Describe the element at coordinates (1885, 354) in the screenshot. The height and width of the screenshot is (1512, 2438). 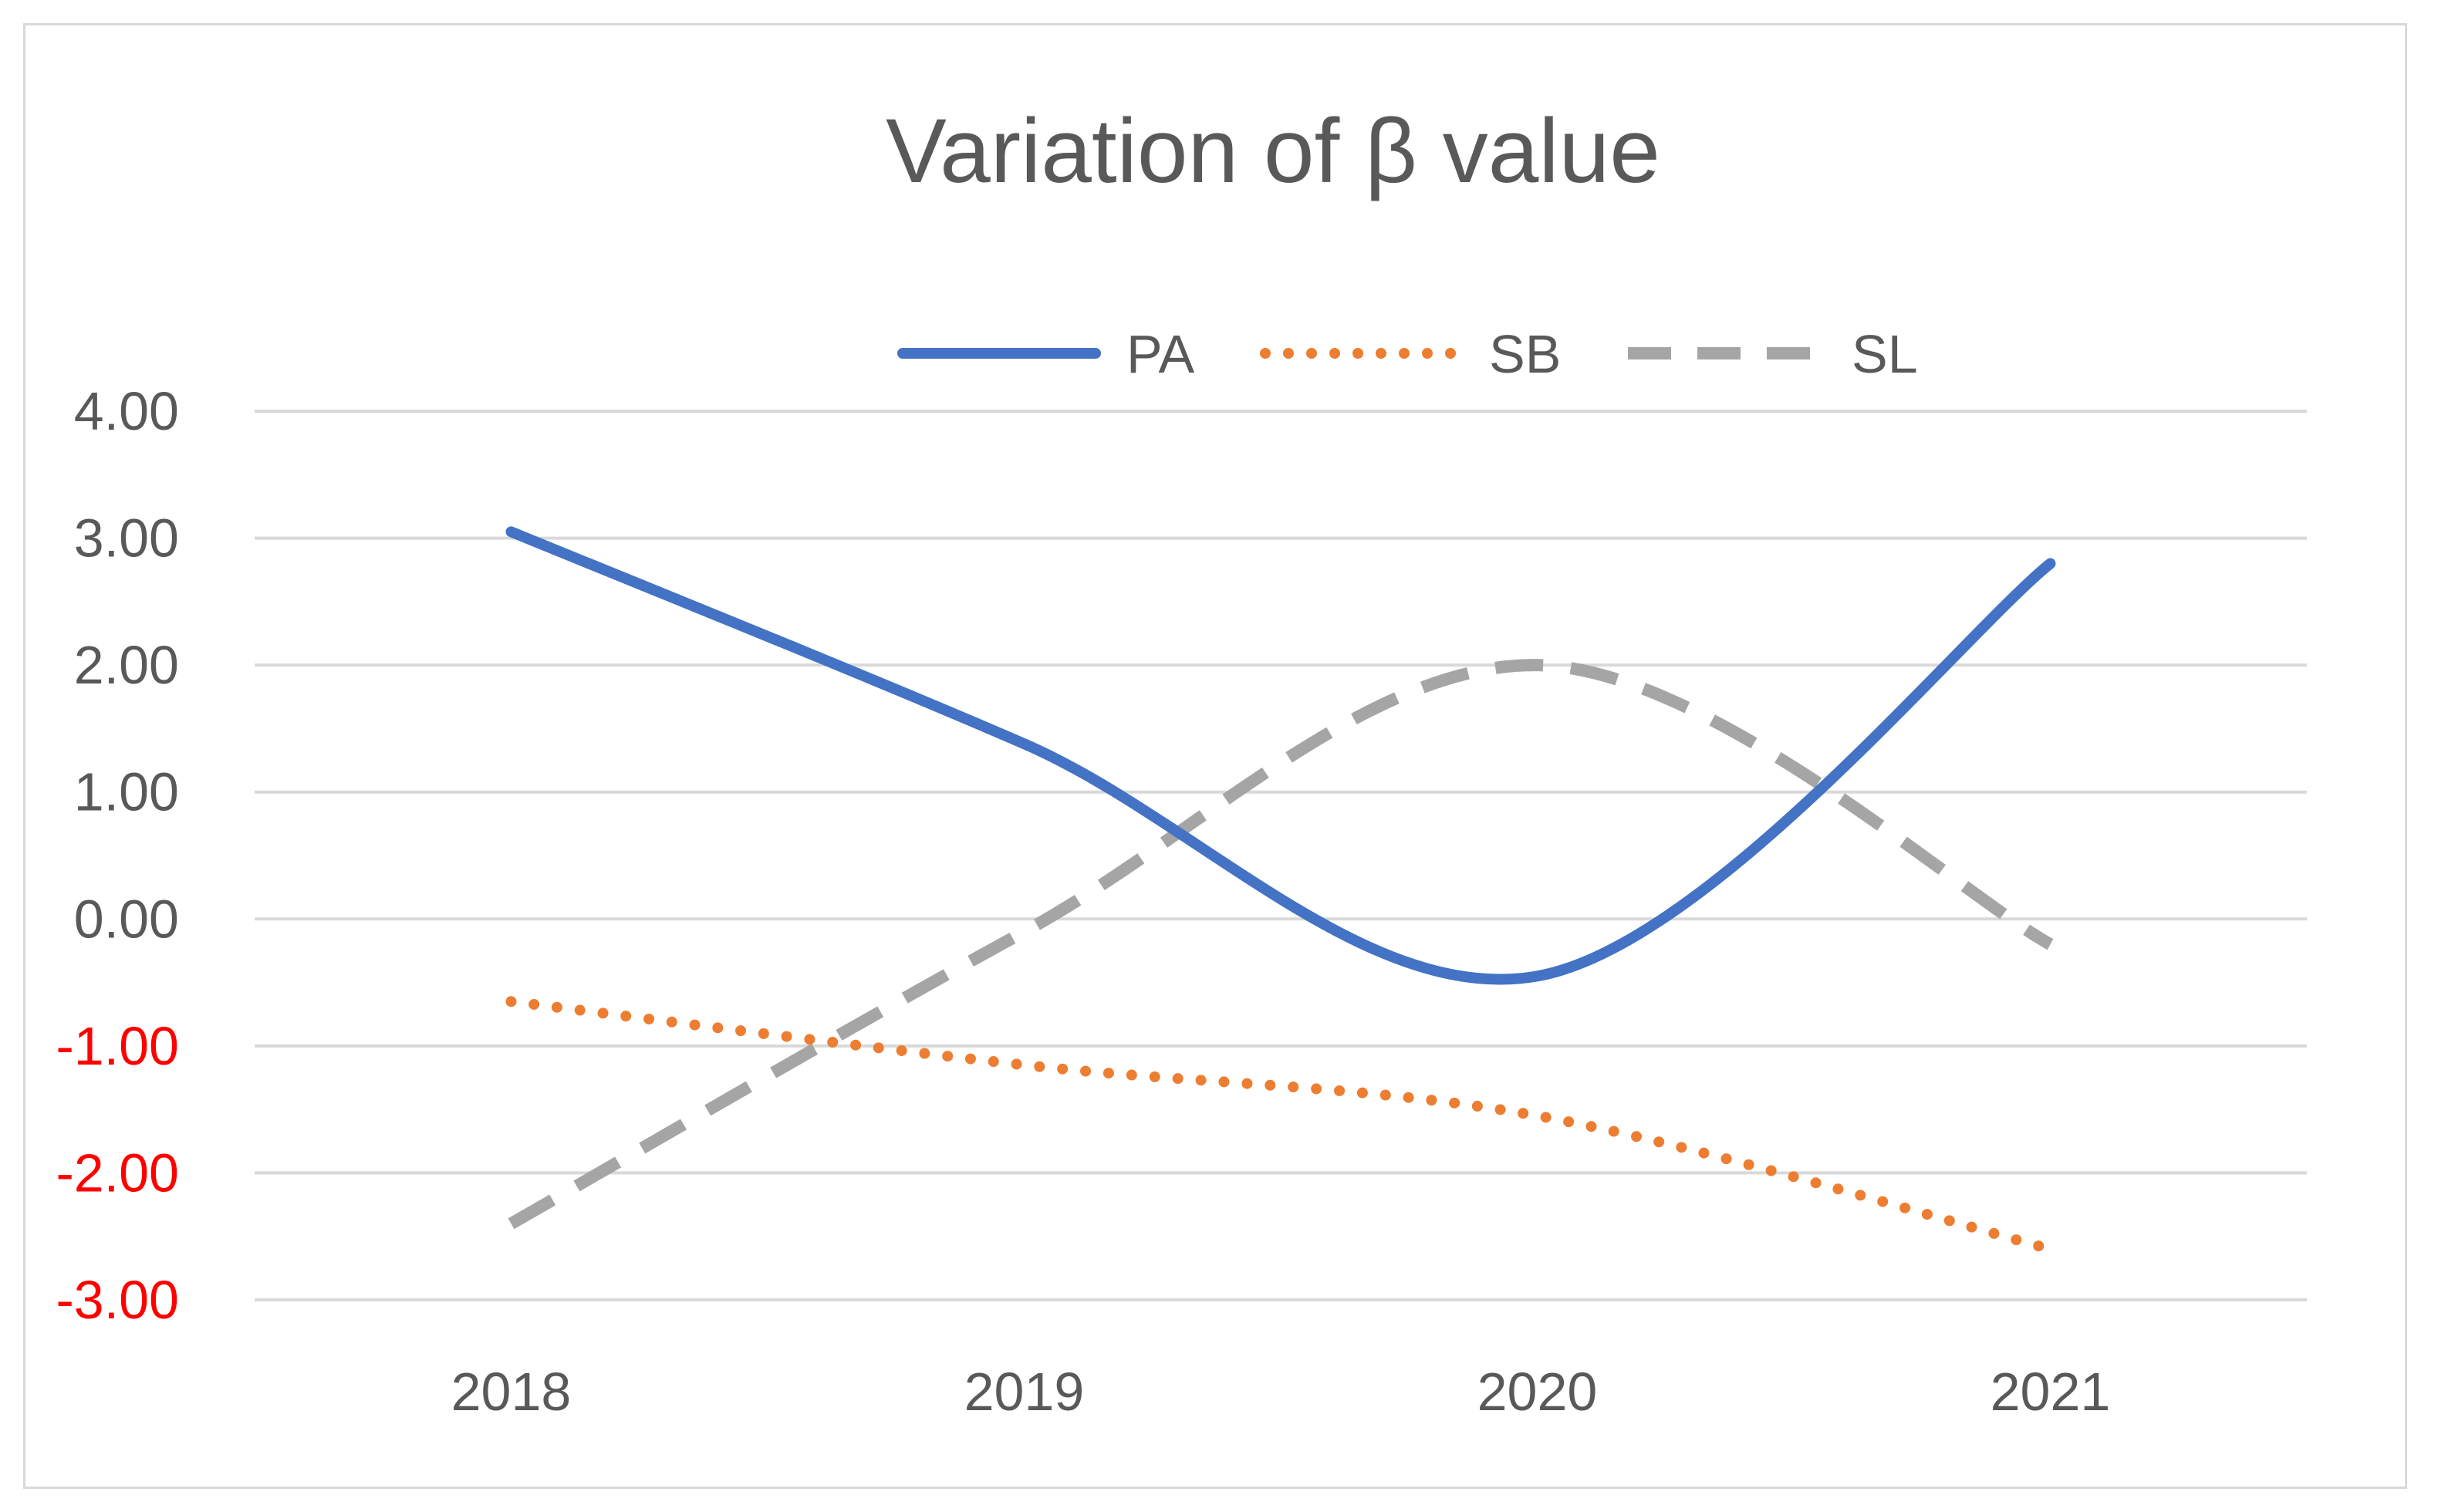
I see `legend-label-sl: SL` at that location.